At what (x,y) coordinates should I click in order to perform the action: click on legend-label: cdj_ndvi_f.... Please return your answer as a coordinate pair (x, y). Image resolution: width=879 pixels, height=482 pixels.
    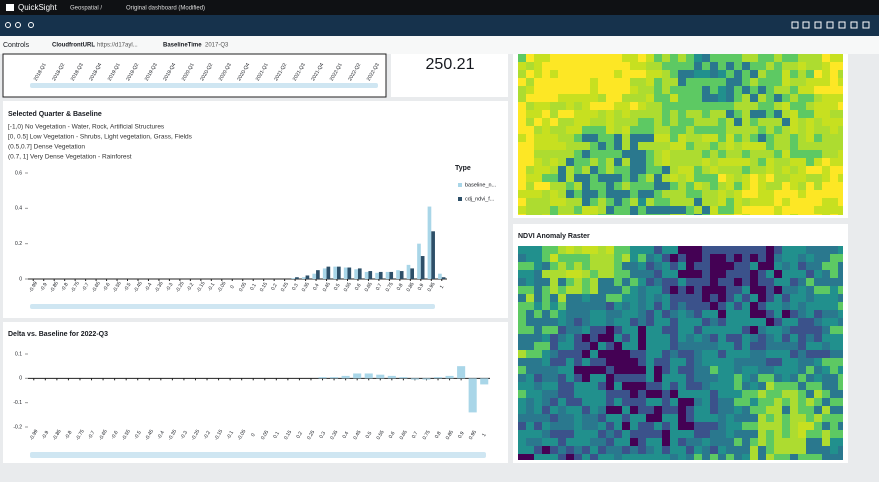
    Looking at the image, I should click on (480, 199).